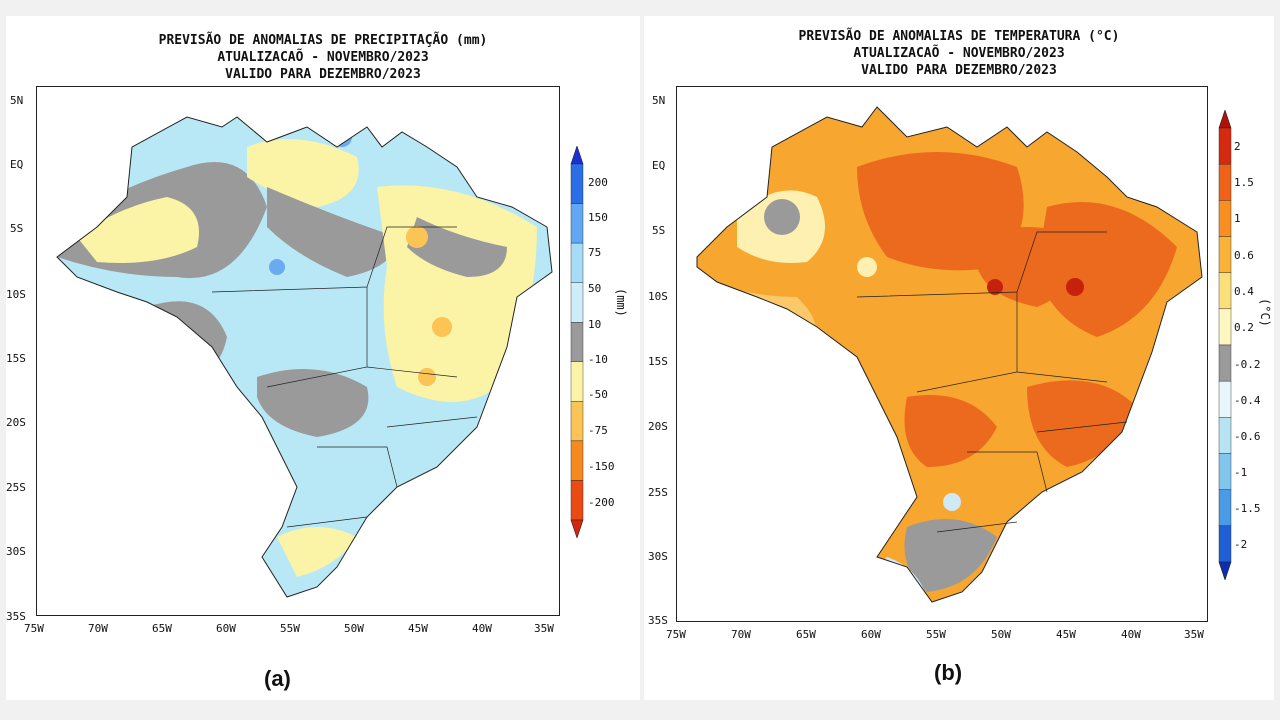 The height and width of the screenshot is (720, 1280). What do you see at coordinates (598, 217) in the screenshot?
I see `cb-a-label-150: 150` at bounding box center [598, 217].